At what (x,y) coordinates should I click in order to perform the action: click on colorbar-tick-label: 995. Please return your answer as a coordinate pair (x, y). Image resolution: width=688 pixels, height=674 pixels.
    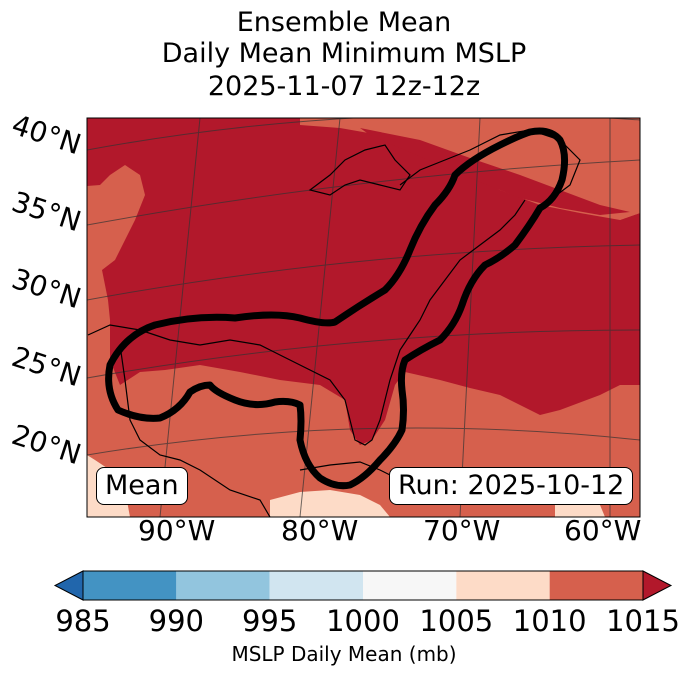
    Looking at the image, I should click on (269, 621).